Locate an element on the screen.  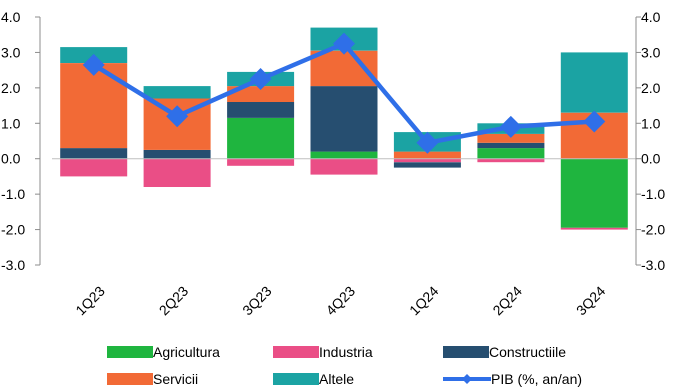
bar-servicii-1q24 is located at coordinates (427, 155).